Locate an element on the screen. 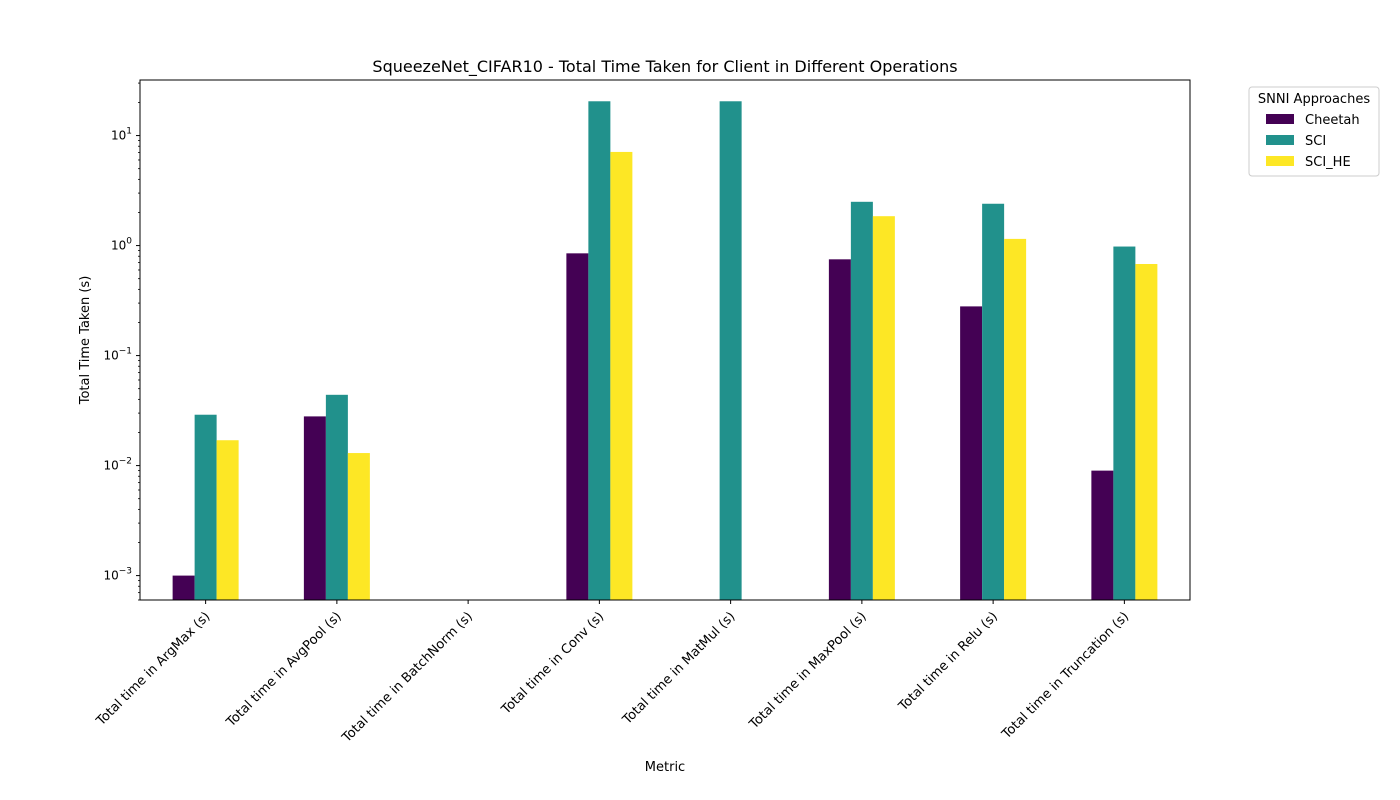  legend-swatch-sci is located at coordinates (1280, 140).